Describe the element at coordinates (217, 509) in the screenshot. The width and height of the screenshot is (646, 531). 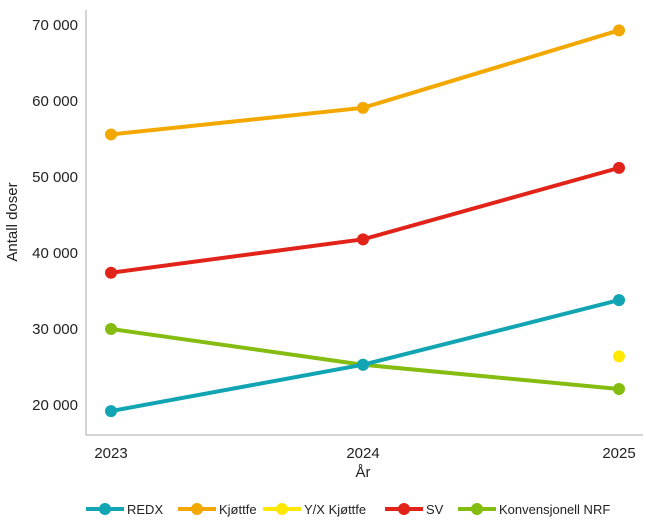
I see `legend-item: Kjøttfe` at that location.